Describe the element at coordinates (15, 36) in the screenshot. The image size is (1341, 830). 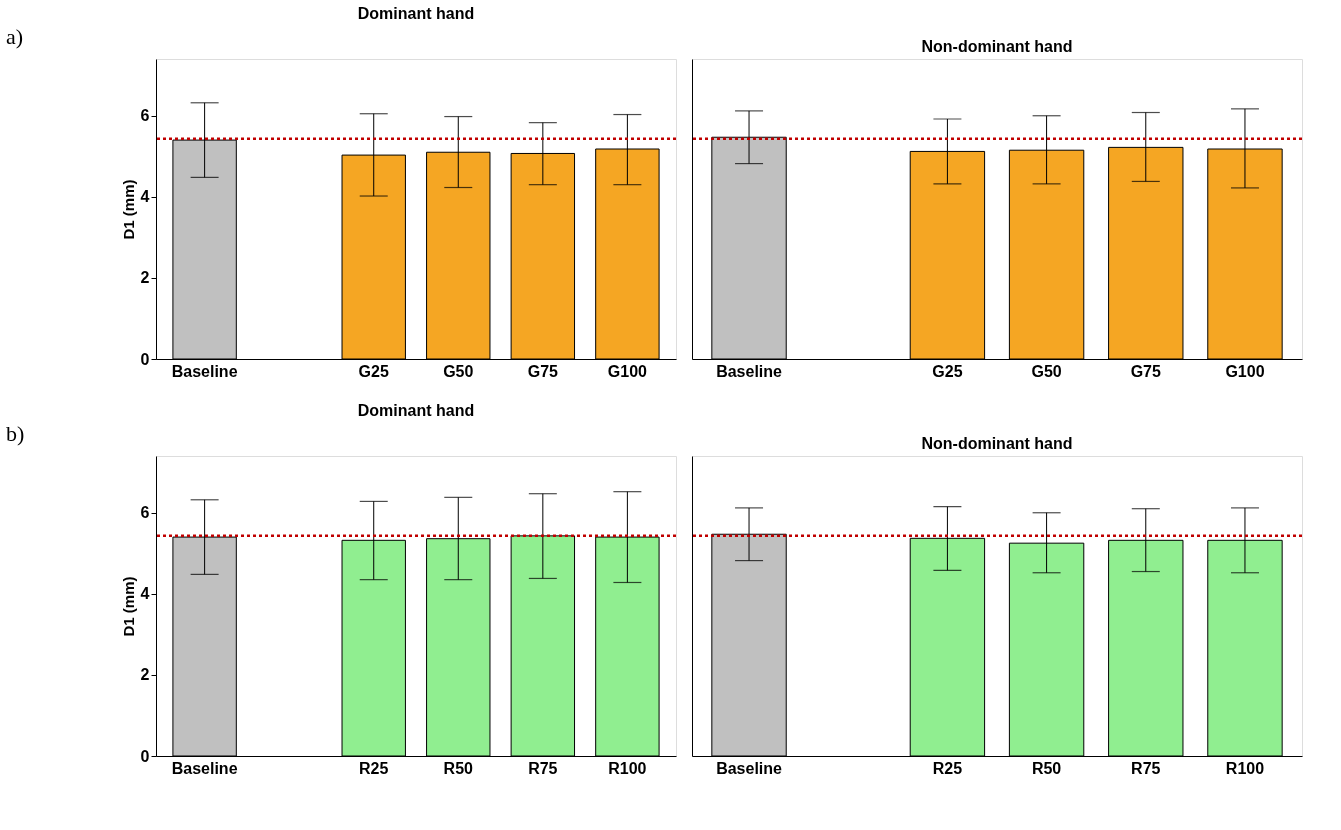
I see `text: a)` at that location.